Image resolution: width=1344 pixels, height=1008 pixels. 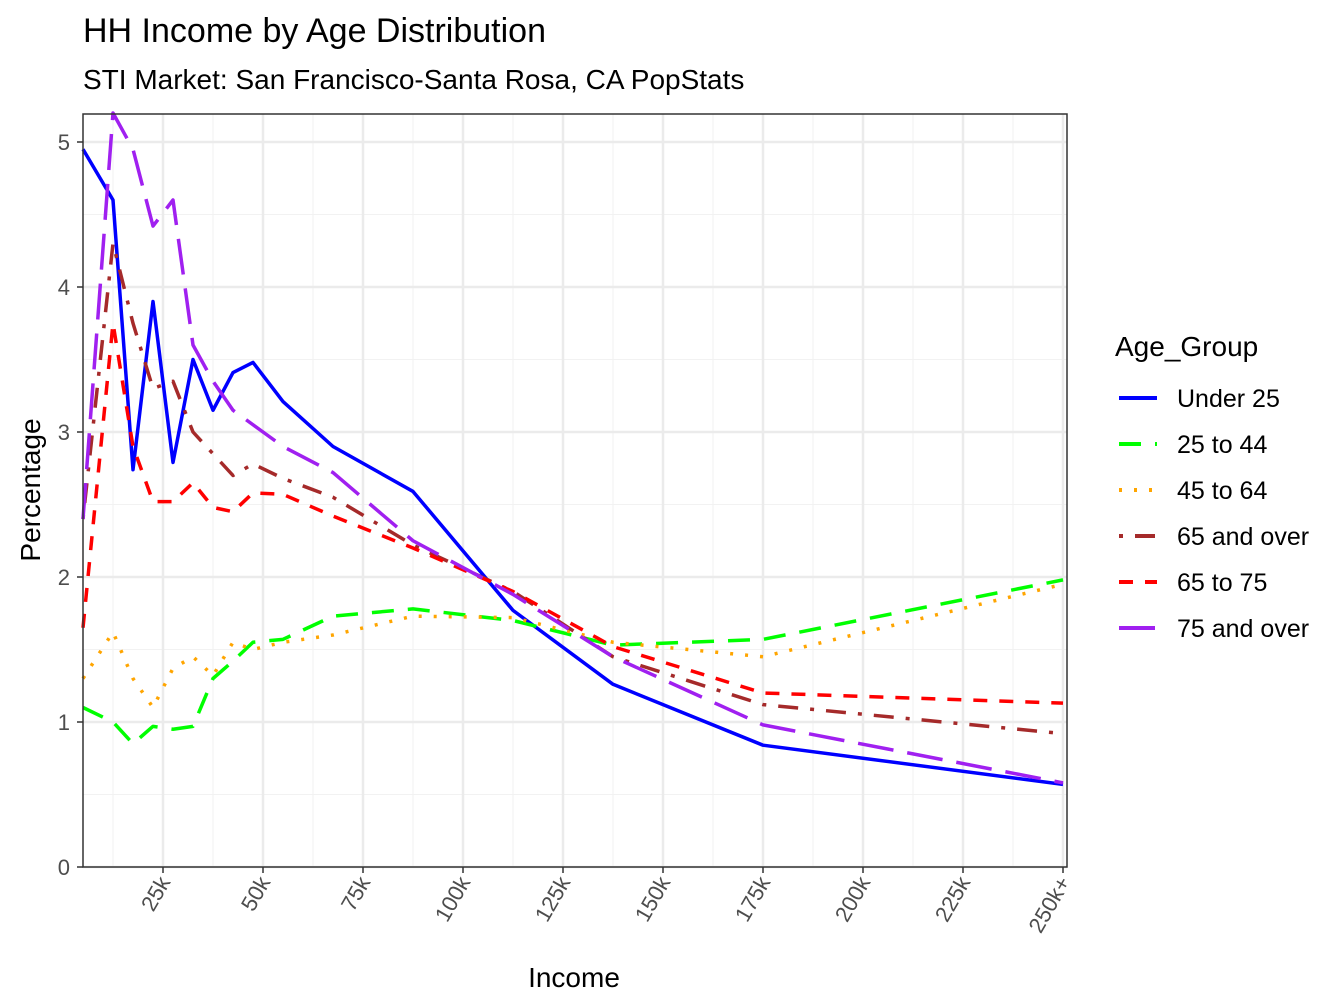 I want to click on x-tick-label: 225k, so click(x=953, y=898).